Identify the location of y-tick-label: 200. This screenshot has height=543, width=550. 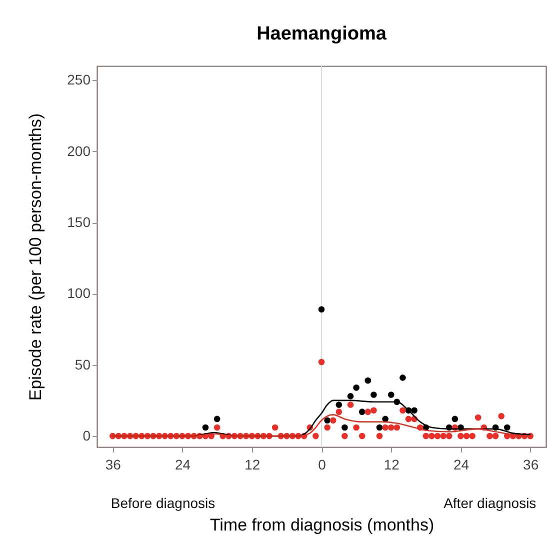
(79, 150).